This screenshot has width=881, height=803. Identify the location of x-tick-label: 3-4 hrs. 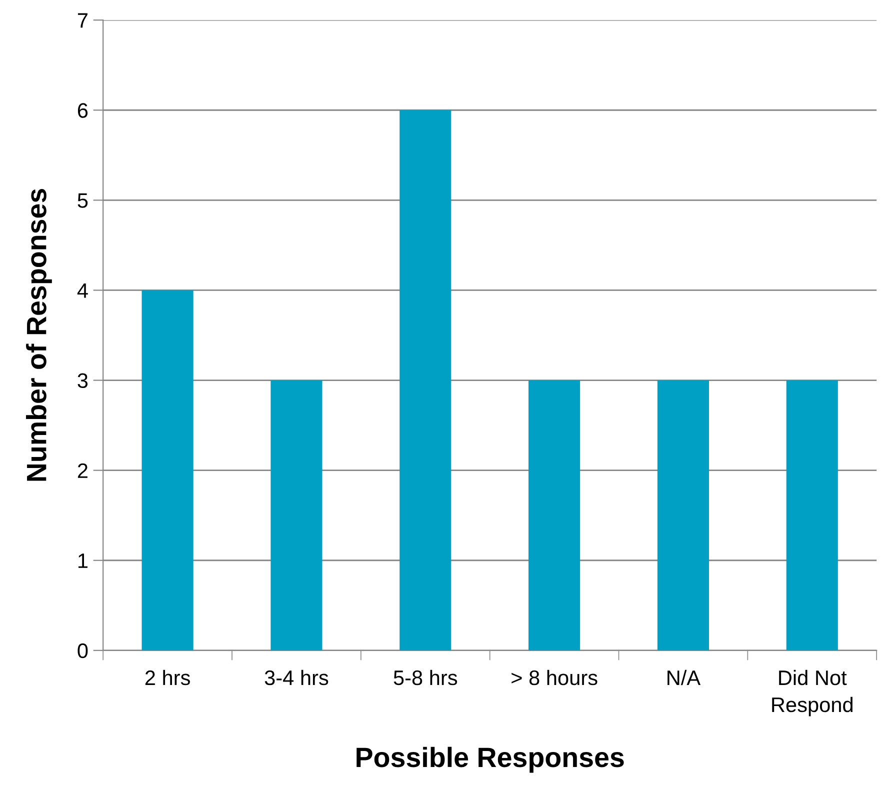
(296, 678).